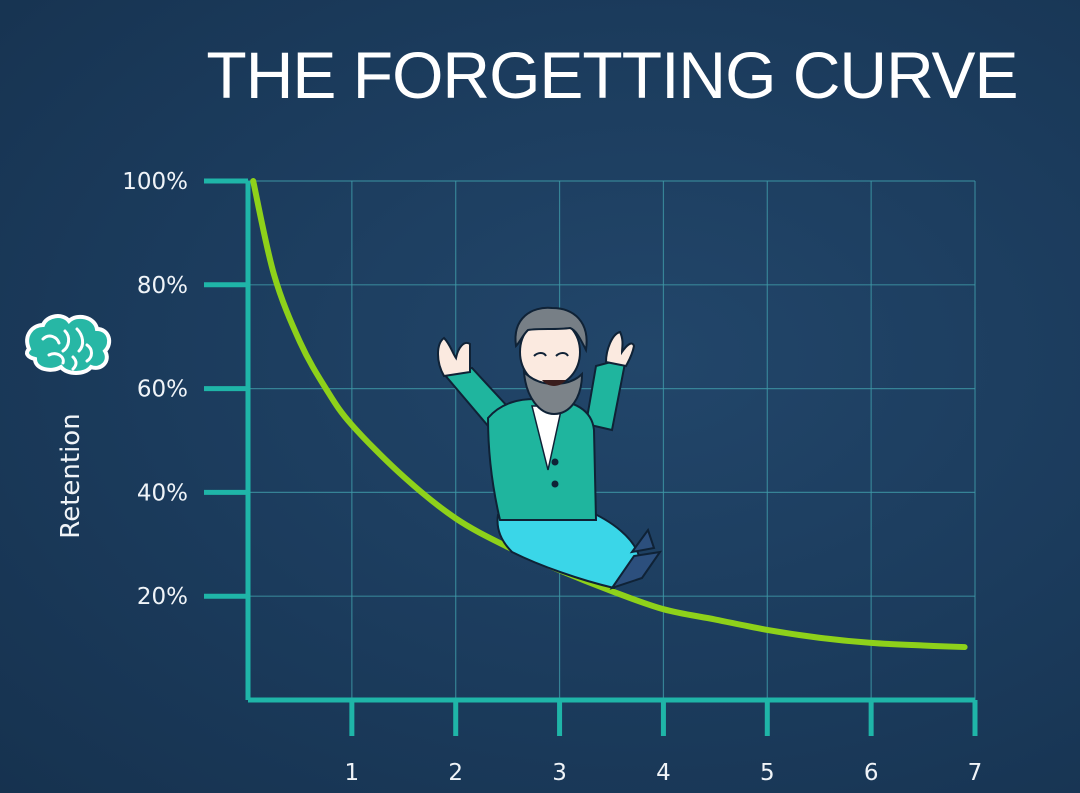 The width and height of the screenshot is (1080, 793). Describe the element at coordinates (352, 773) in the screenshot. I see `x-tick-label: 1` at that location.